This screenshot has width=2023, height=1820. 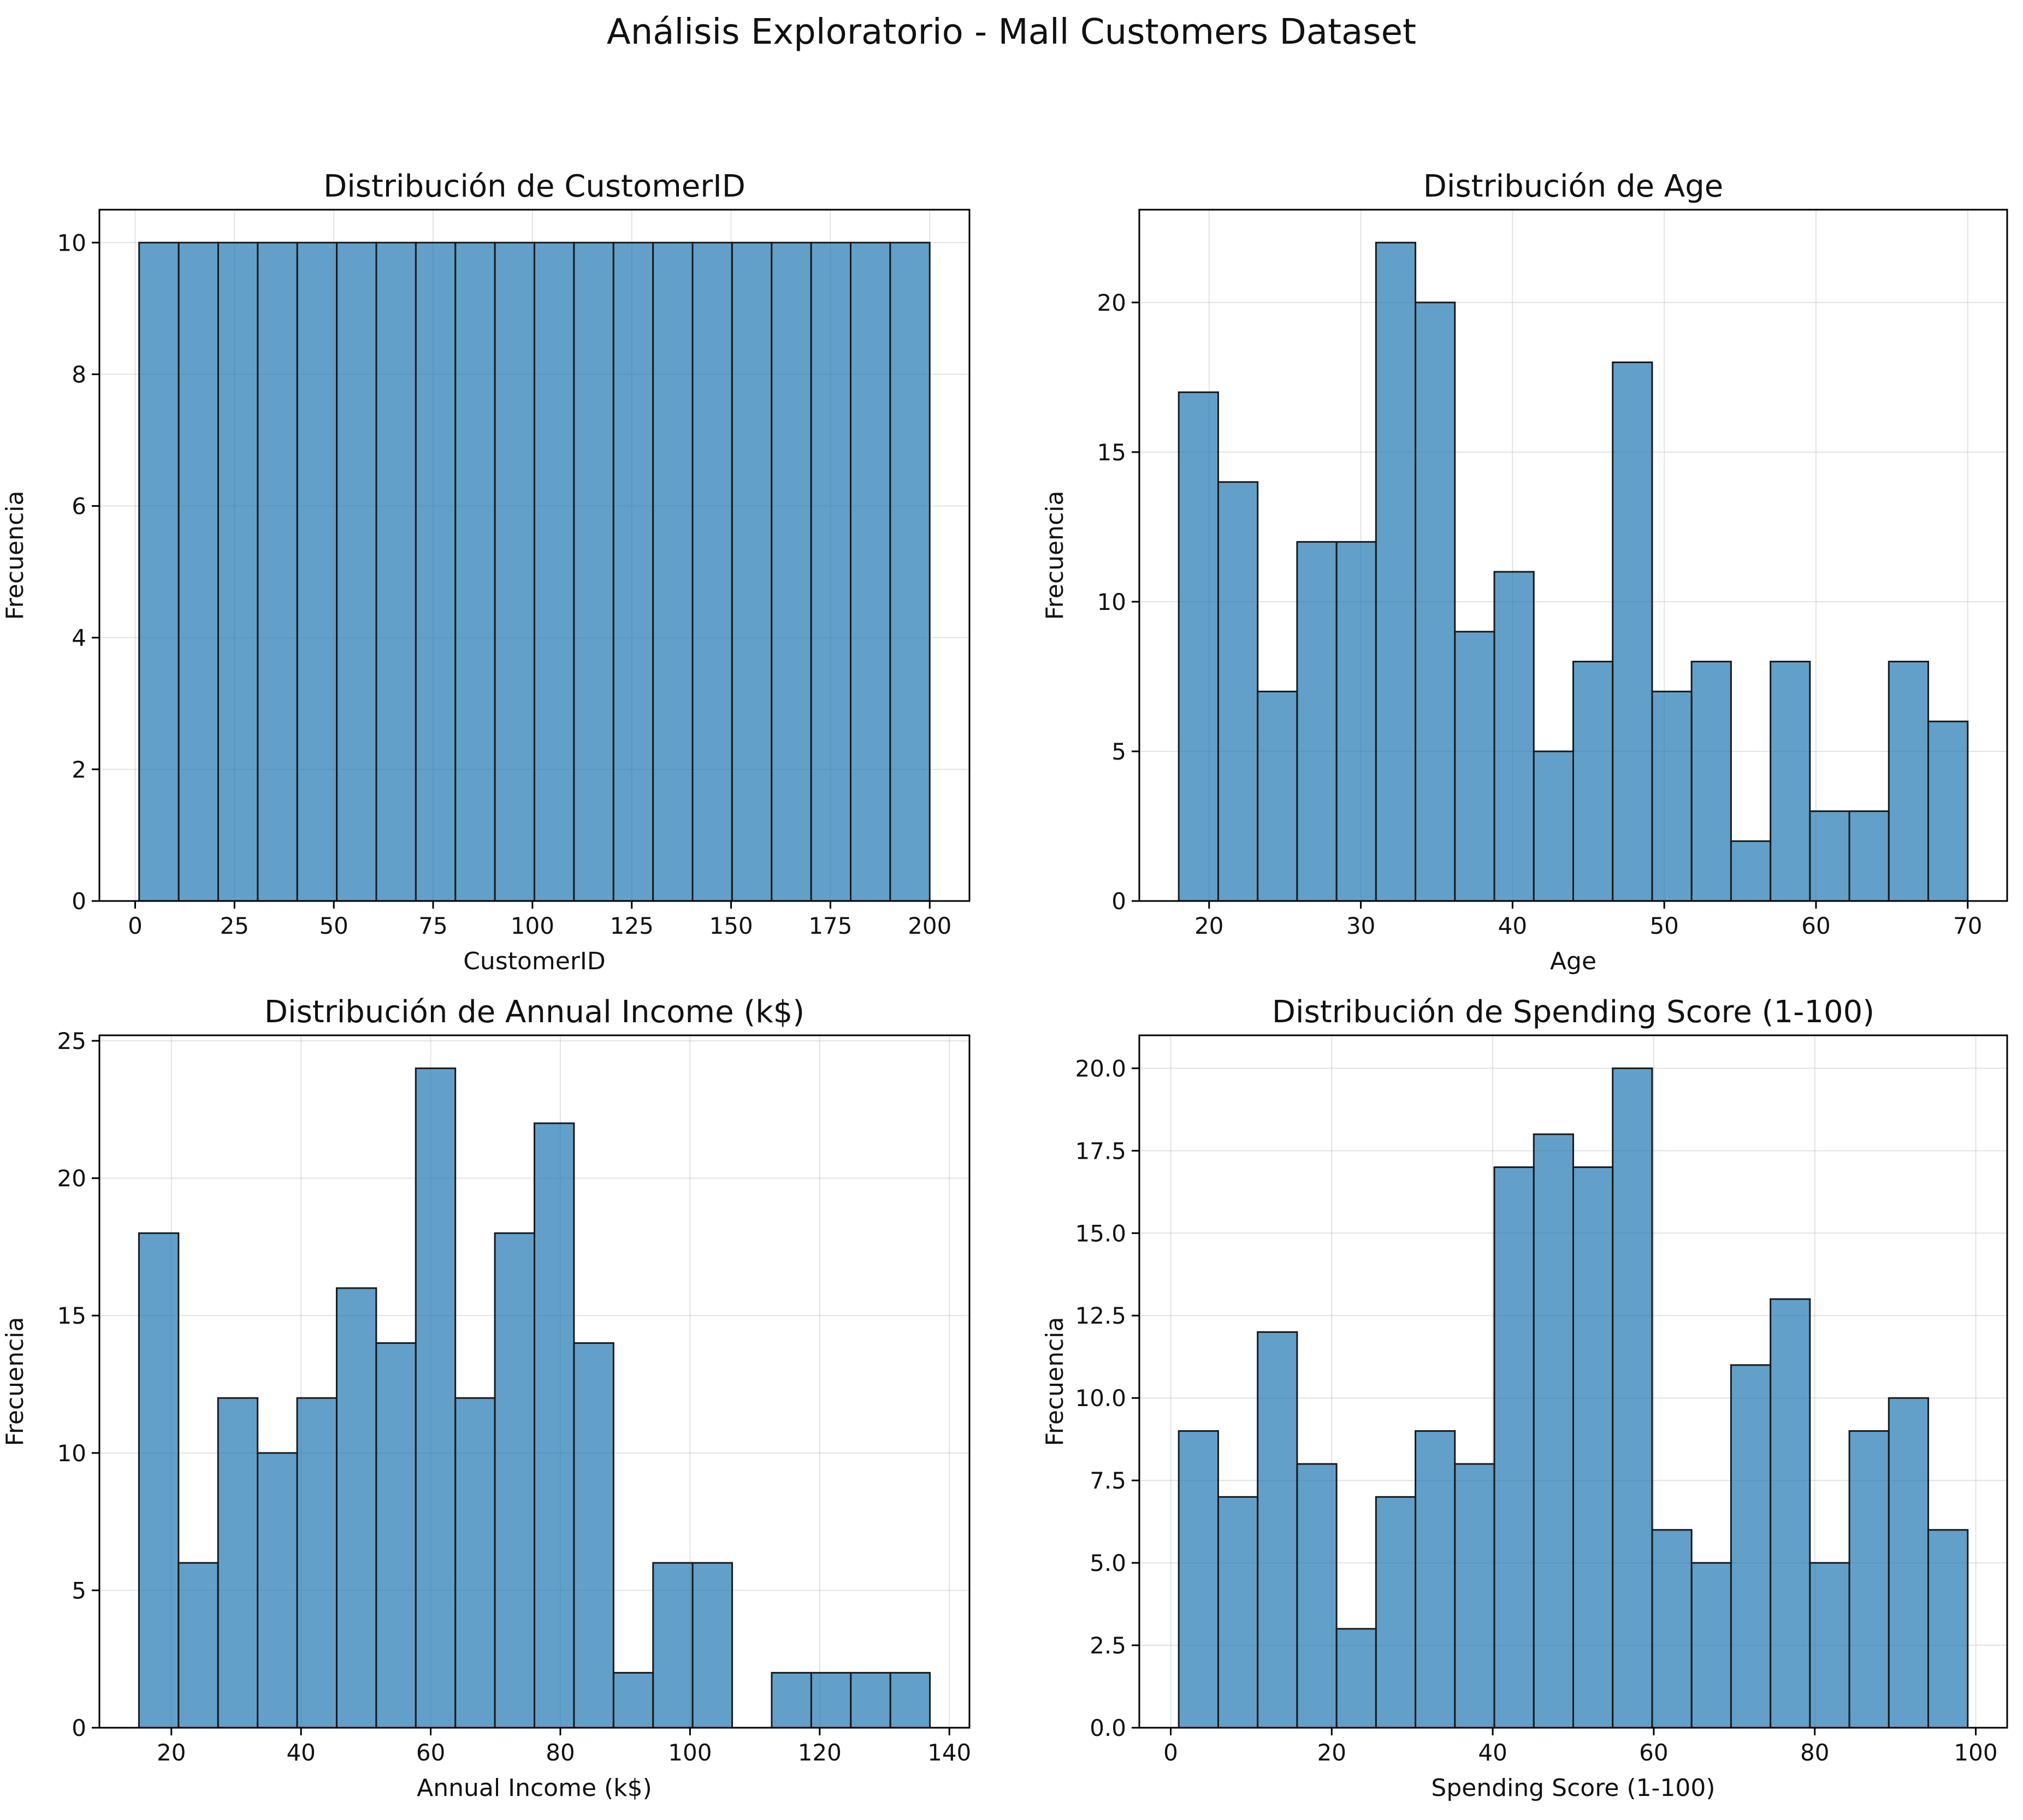 I want to click on y-tick-label: 20.0, so click(x=1100, y=1068).